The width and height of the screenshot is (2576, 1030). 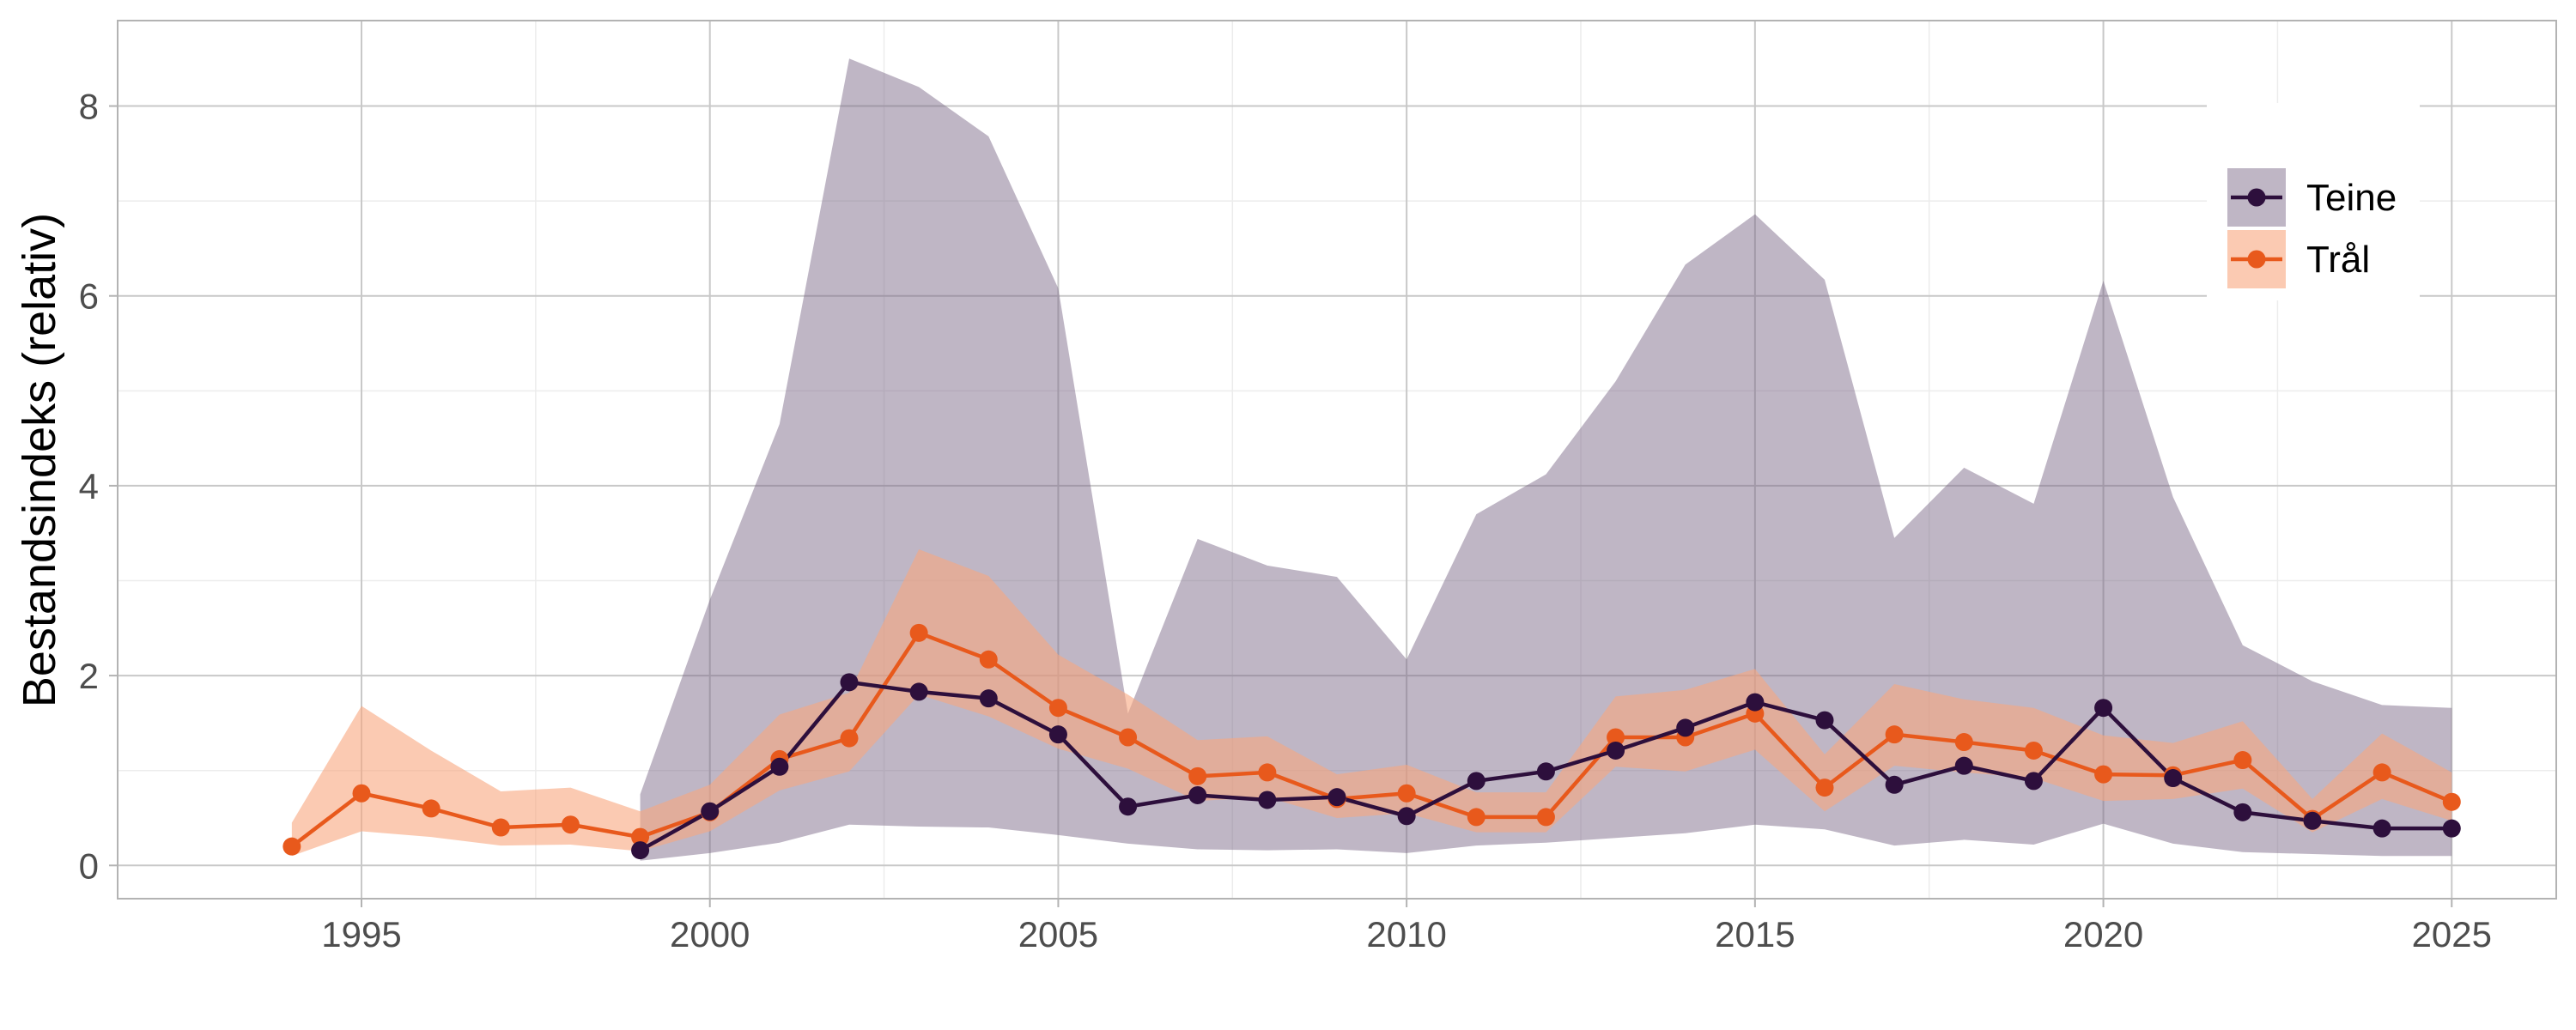 I want to click on x-tick-label: 2020, so click(x=2103, y=934).